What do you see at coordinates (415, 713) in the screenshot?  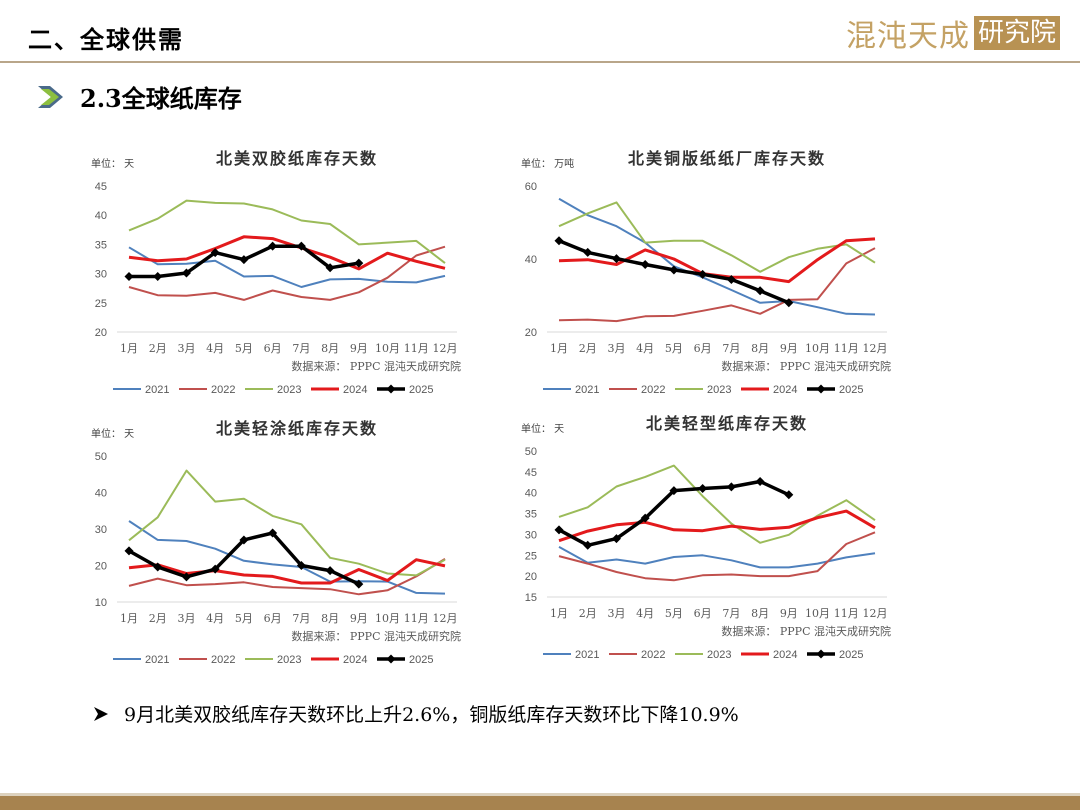 I see `summary-bullet: 9月北美双胶纸库存天数环比上升2.6%，铜版纸库存天数环比下降10.9%` at bounding box center [415, 713].